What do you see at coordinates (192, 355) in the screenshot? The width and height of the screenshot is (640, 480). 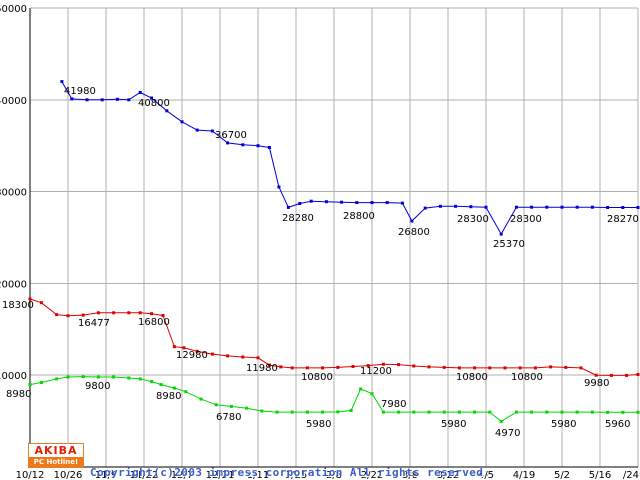 I see `red-value-label: 12980` at bounding box center [192, 355].